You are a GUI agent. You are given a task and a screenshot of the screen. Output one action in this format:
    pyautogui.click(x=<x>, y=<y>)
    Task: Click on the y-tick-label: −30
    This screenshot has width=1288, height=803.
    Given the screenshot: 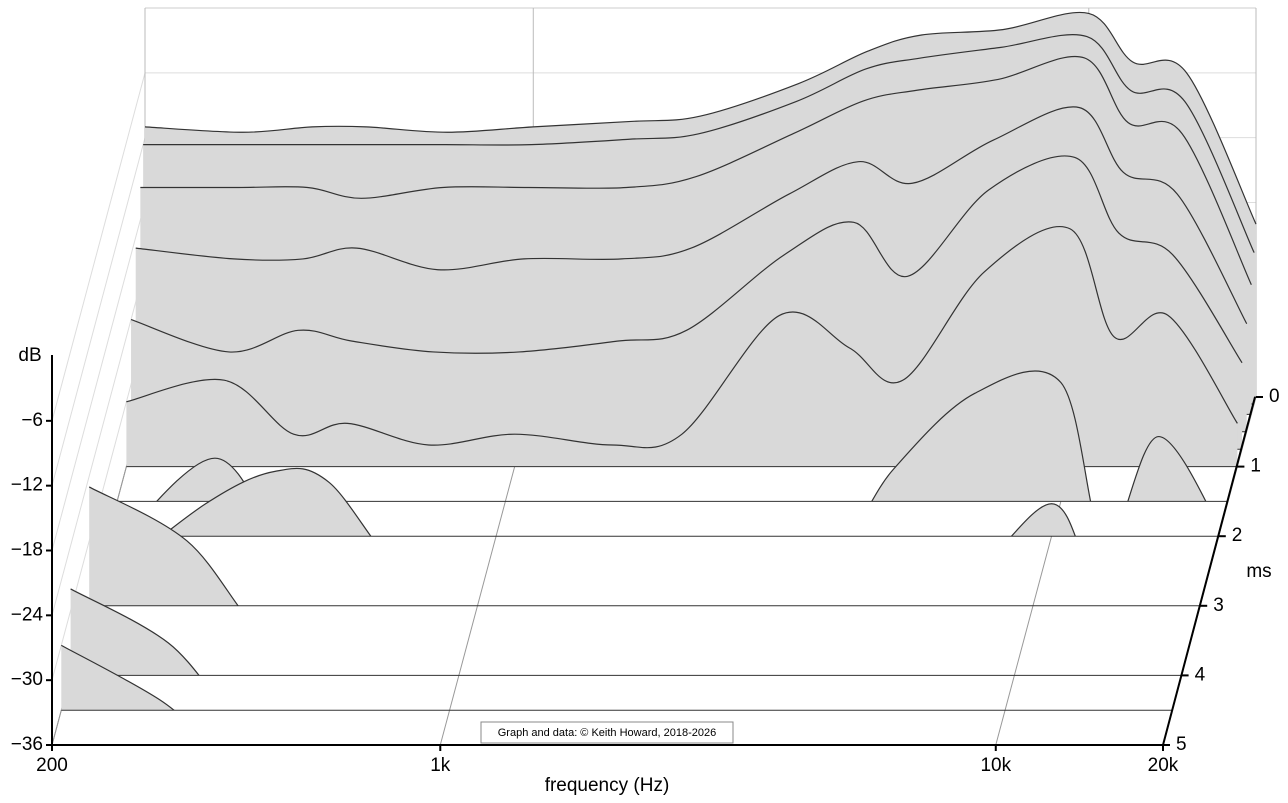 What is the action you would take?
    pyautogui.click(x=27, y=679)
    